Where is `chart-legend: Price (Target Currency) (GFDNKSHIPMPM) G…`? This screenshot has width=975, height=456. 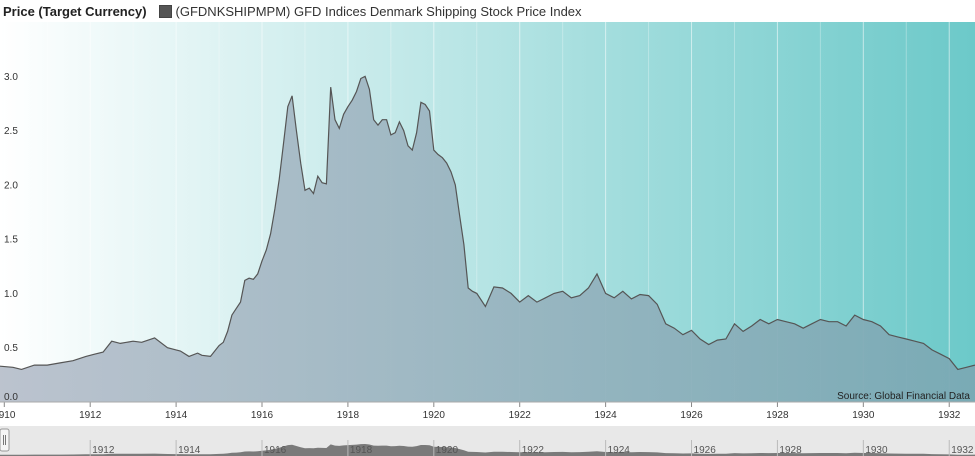 chart-legend: Price (Target Currency) (GFDNKSHIPMPM) G… is located at coordinates (487, 11).